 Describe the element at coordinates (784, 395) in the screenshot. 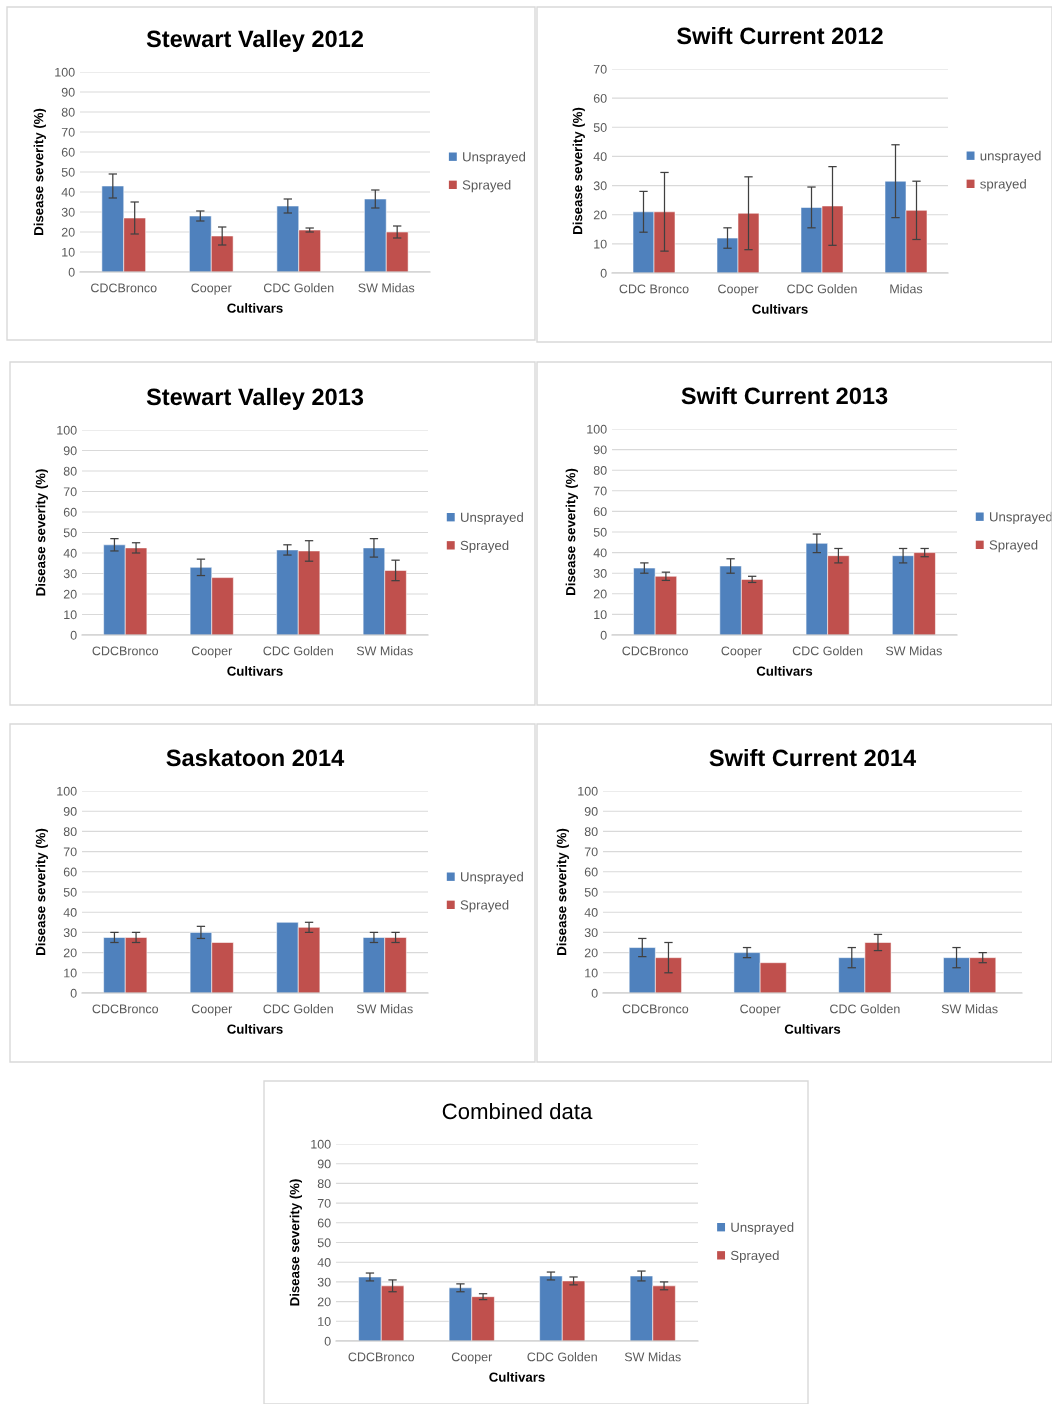

I see `chart-title: Swift Current 2013` at that location.